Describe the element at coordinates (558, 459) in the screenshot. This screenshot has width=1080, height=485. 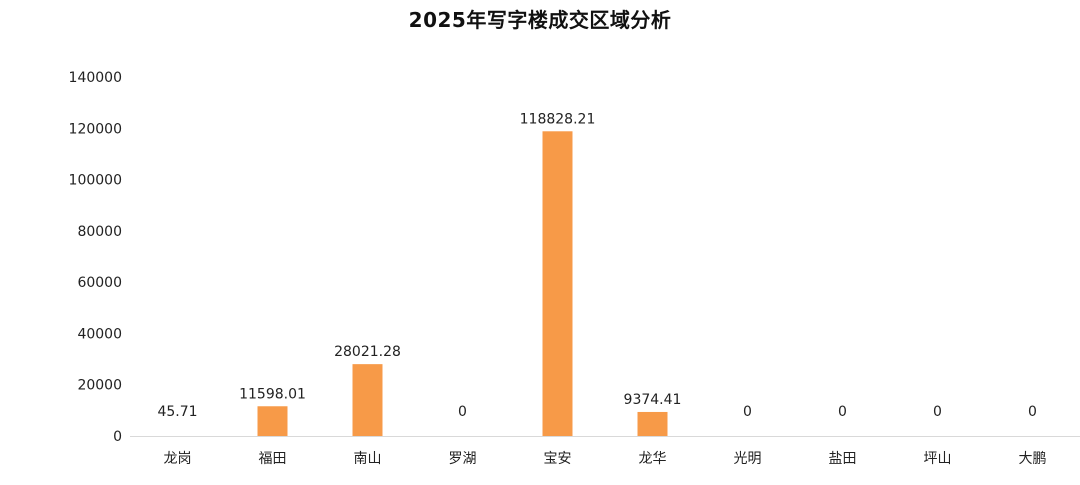
I see `x-tick-label: 宝安` at that location.